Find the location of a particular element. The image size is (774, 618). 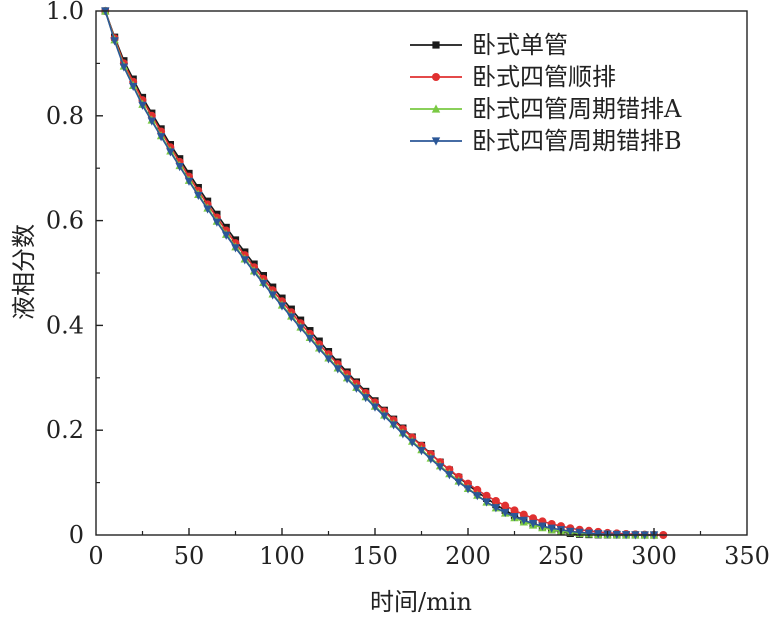

legend-label: 卧式单管 is located at coordinates (520, 45).